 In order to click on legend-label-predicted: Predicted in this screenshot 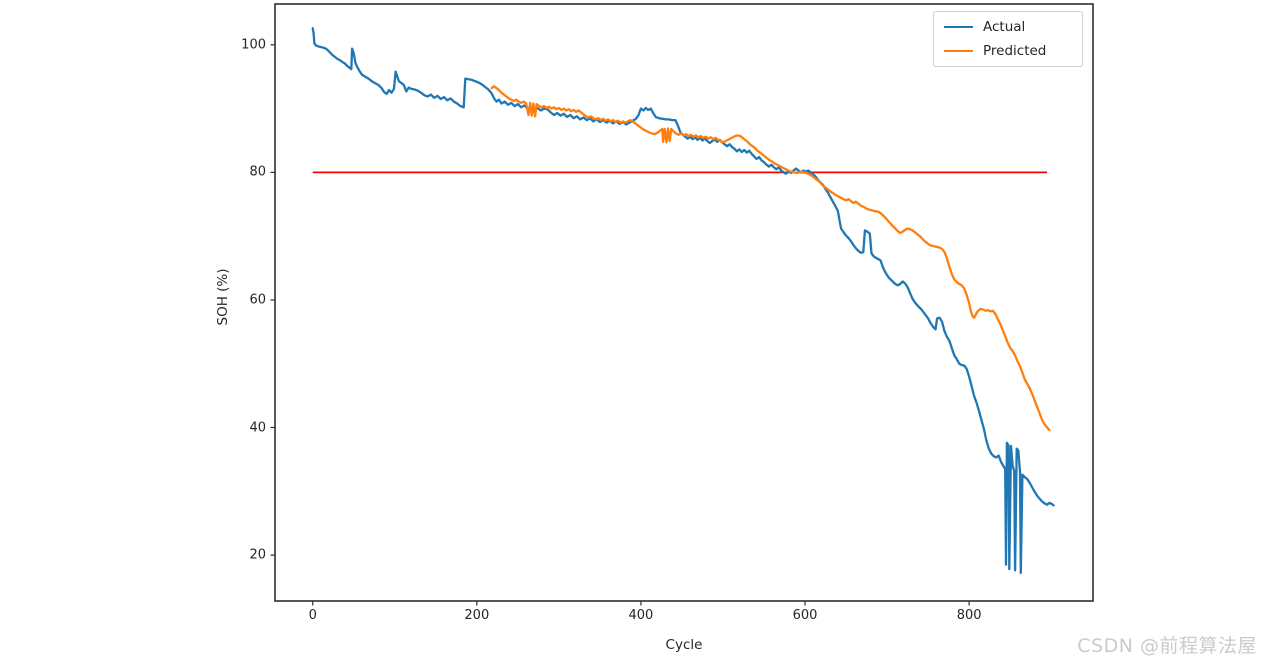, I will do `click(1015, 51)`.